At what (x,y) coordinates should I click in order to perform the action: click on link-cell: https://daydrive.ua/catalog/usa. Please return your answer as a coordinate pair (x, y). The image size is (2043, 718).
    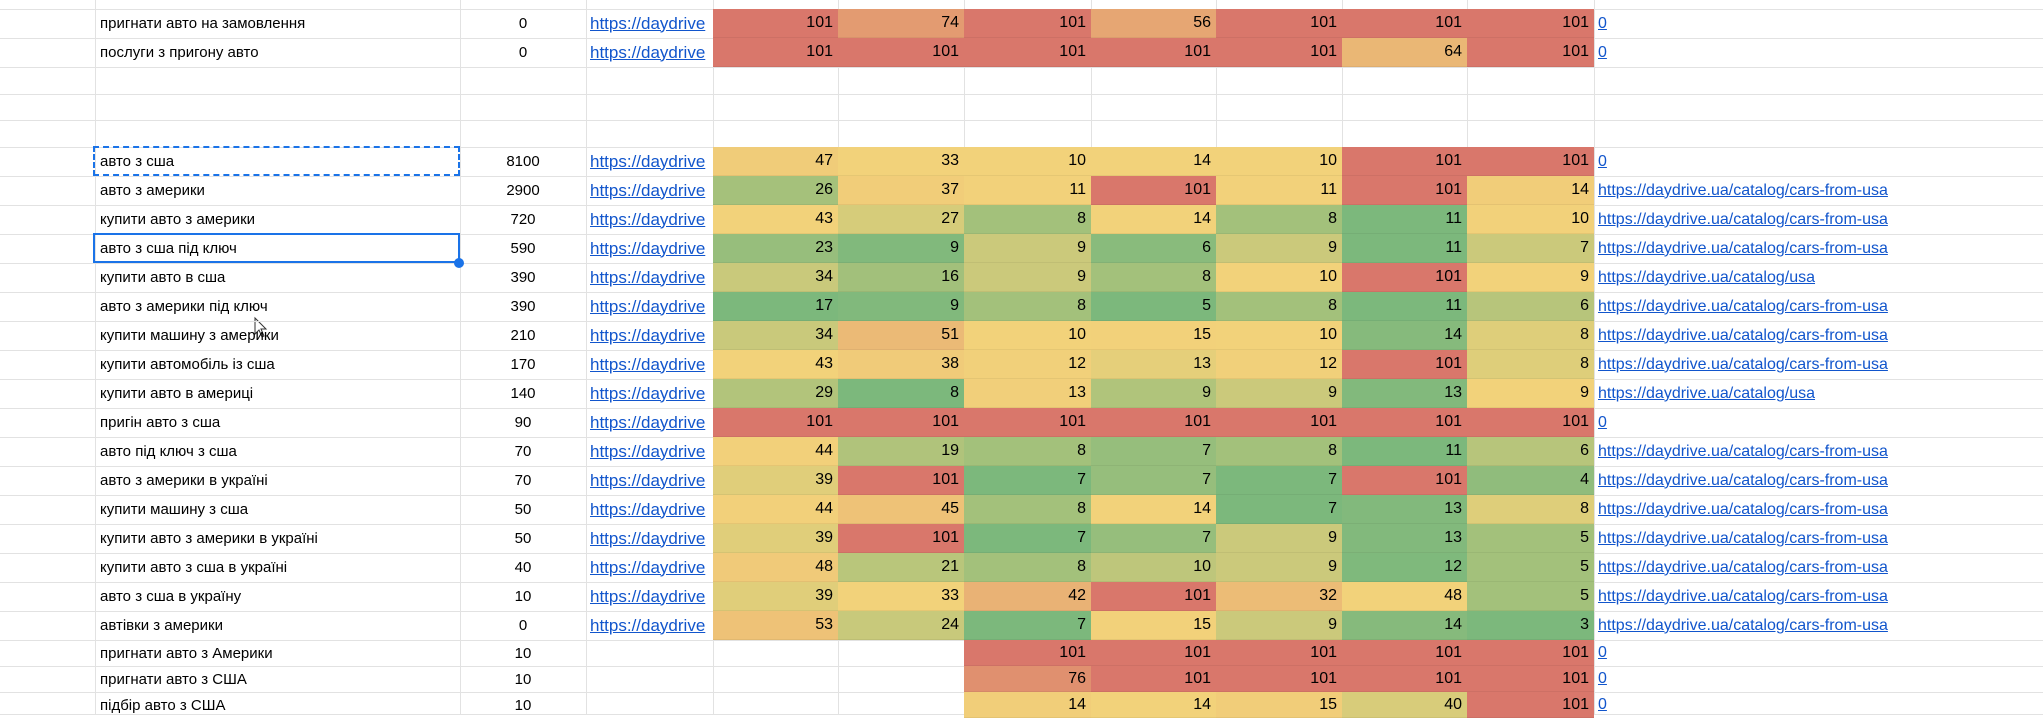
    Looking at the image, I should click on (1818, 277).